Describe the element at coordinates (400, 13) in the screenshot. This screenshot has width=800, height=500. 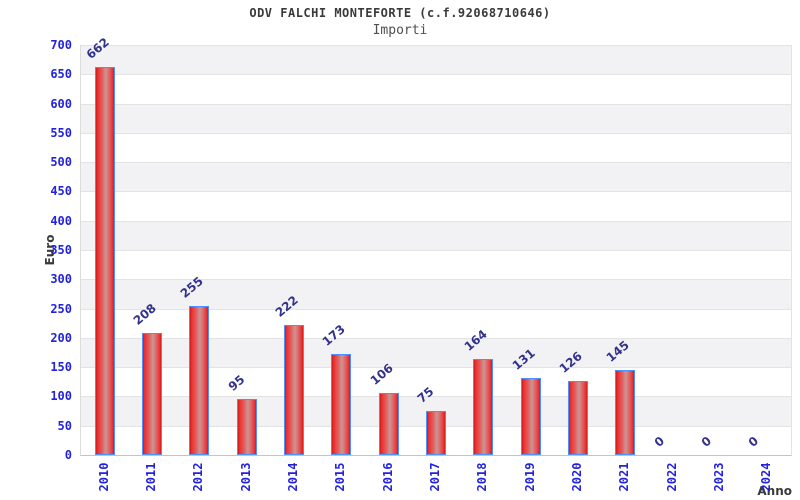
I see `chart-title: ODV FALCHI MONTEFORTE (c.f.92068710646)` at that location.